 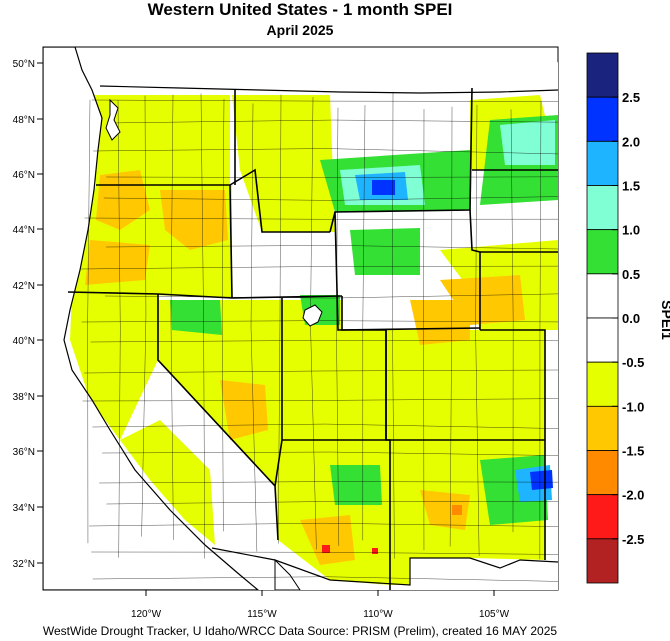 I want to click on map-title: Western United States - 1 month SPEI, so click(x=300, y=9).